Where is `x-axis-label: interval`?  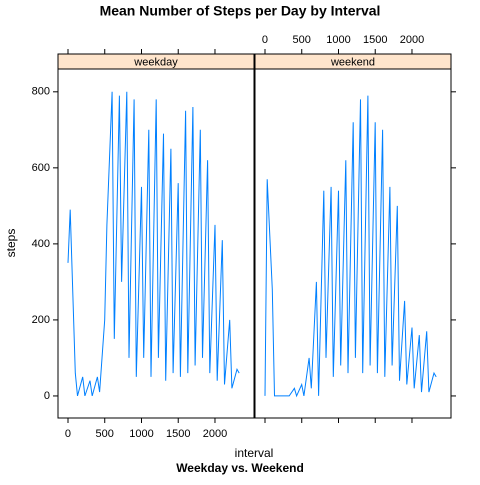 x-axis-label: interval is located at coordinates (254, 453).